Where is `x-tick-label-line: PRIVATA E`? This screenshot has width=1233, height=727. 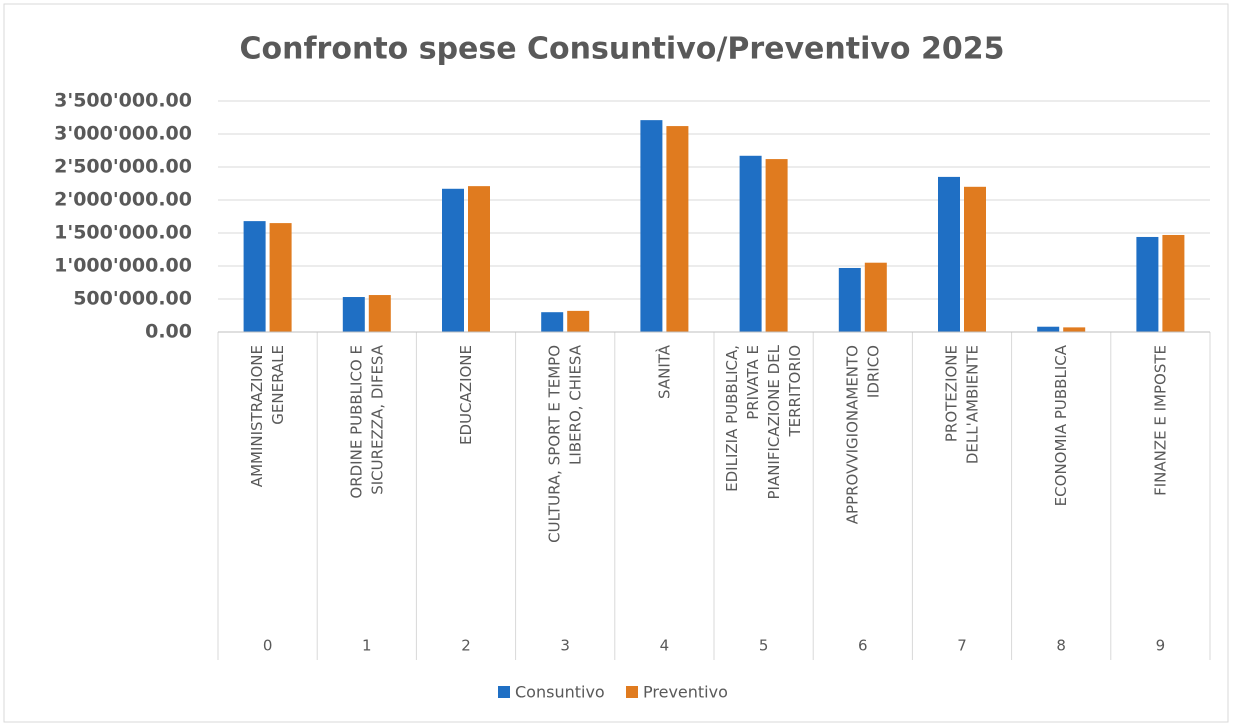
x-tick-label-line: PRIVATA E is located at coordinates (753, 382).